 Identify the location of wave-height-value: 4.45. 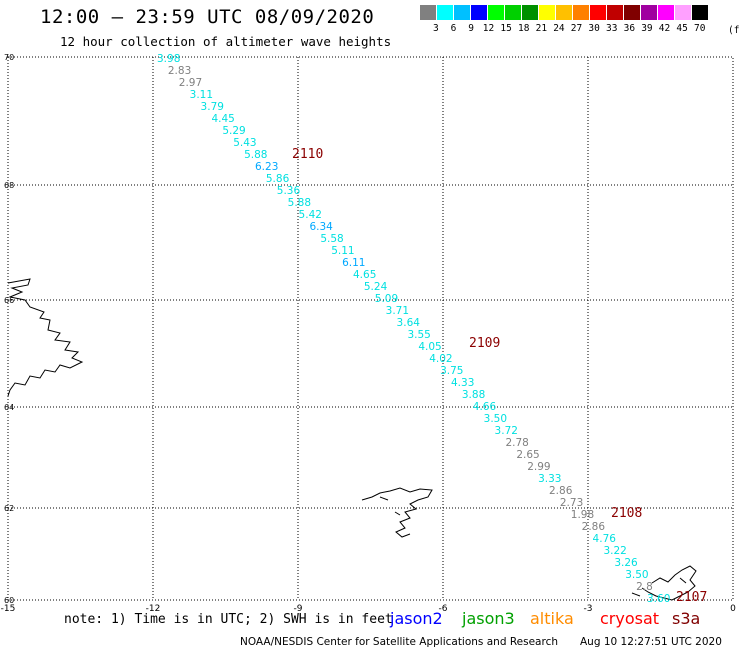
(222, 119).